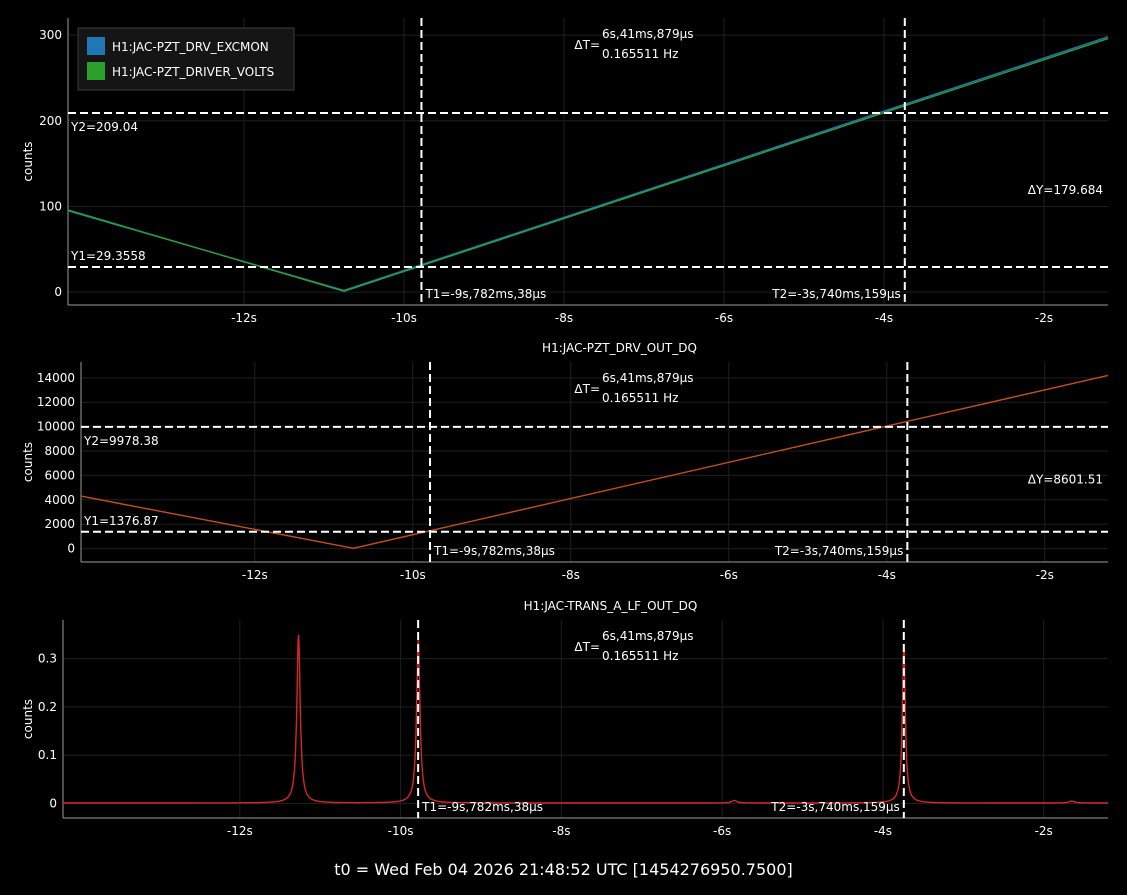 This screenshot has height=895, width=1127. Describe the element at coordinates (121, 521) in the screenshot. I see `cursor-y1-label: Y1=1376.87` at that location.